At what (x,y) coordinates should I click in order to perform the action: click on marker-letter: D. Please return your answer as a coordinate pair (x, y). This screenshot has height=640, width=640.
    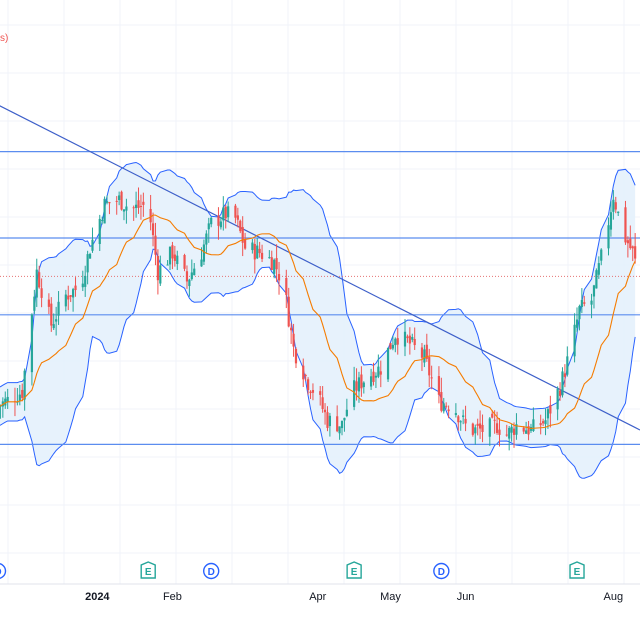
    Looking at the image, I should click on (1, 572).